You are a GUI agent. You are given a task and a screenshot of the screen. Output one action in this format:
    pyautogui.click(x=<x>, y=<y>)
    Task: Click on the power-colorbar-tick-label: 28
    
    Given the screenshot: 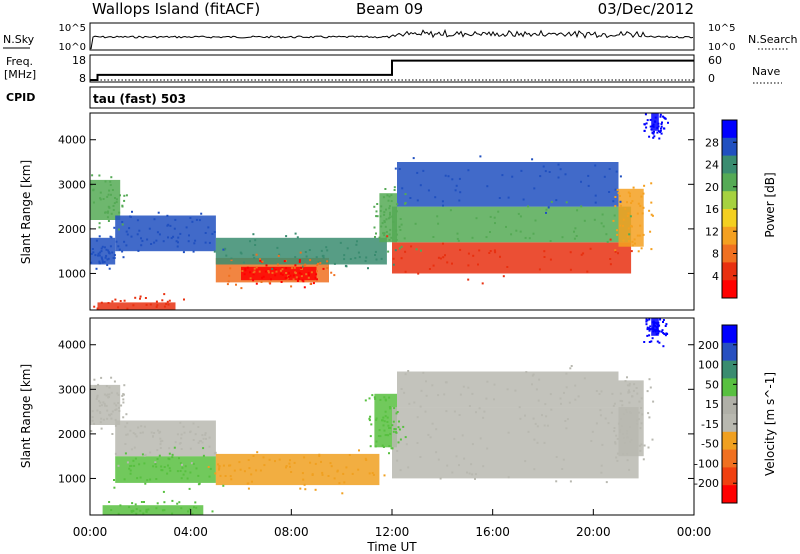 What is the action you would take?
    pyautogui.click(x=712, y=142)
    